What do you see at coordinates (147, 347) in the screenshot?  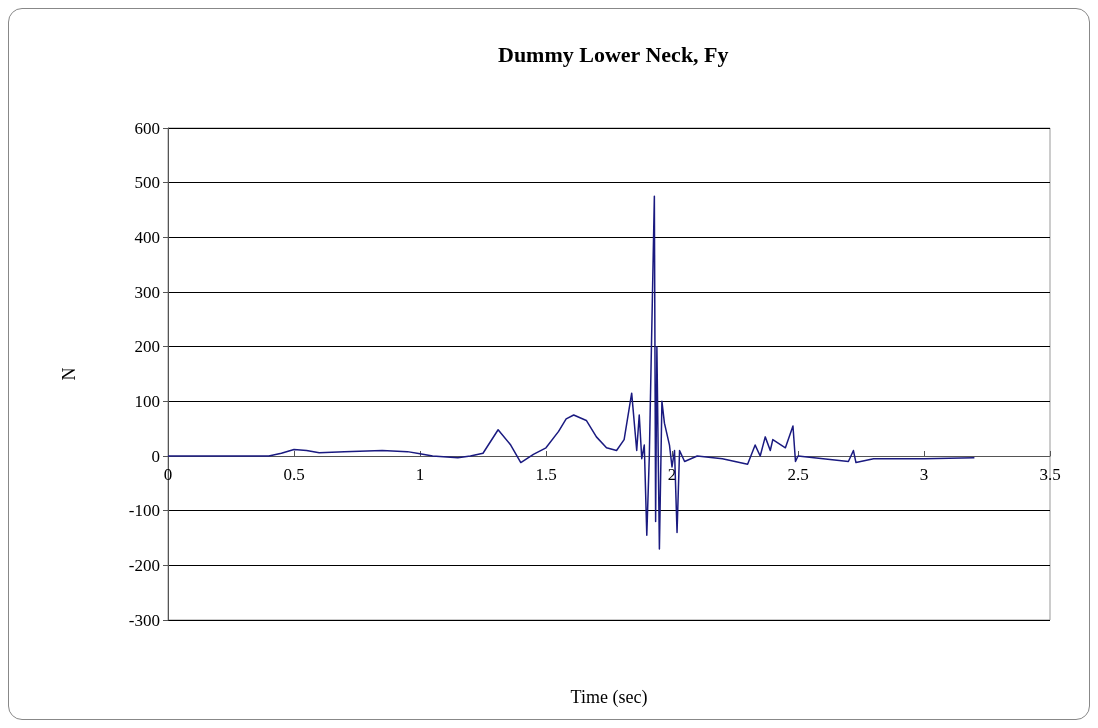 I see `y-tick-label: 200` at bounding box center [147, 347].